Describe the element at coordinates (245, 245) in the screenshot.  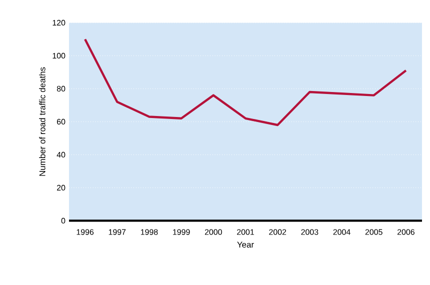
I see `x-axis-title: Year` at that location.